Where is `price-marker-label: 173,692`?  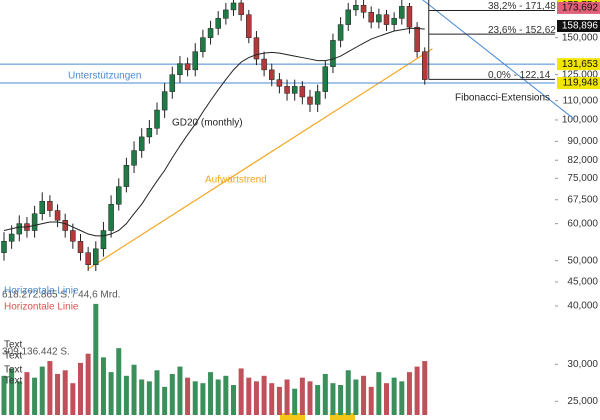 price-marker-label: 173,692 is located at coordinates (580, 8).